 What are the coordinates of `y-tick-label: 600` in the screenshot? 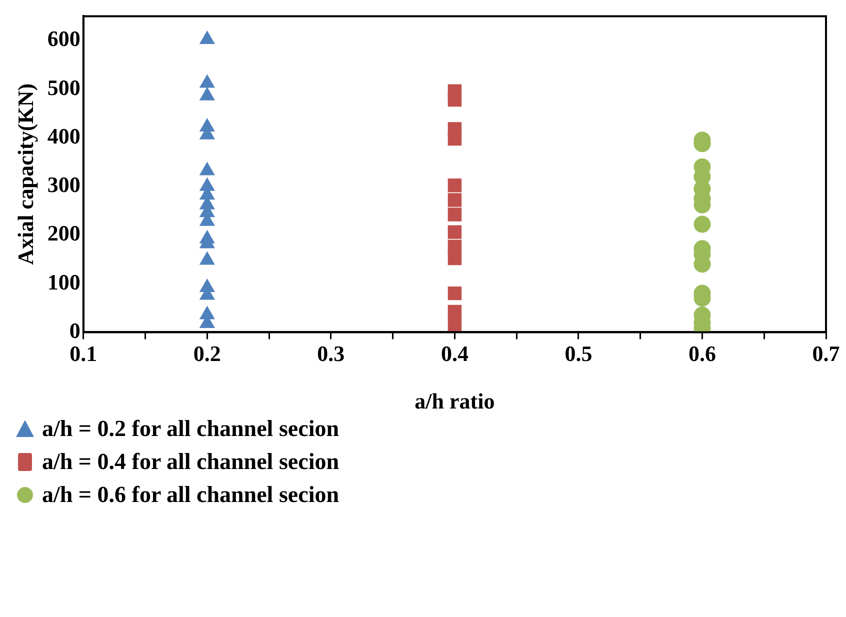 It's located at (63, 39).